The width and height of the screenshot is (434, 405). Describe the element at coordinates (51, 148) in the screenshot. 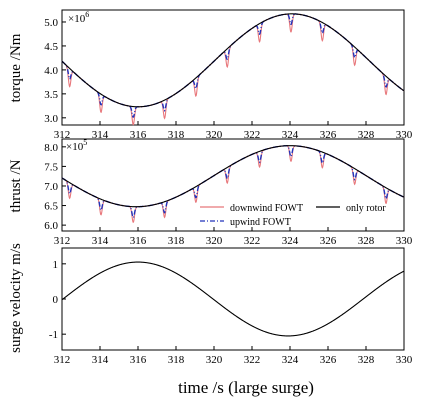

I see `y-tick-label: 8.0` at that location.